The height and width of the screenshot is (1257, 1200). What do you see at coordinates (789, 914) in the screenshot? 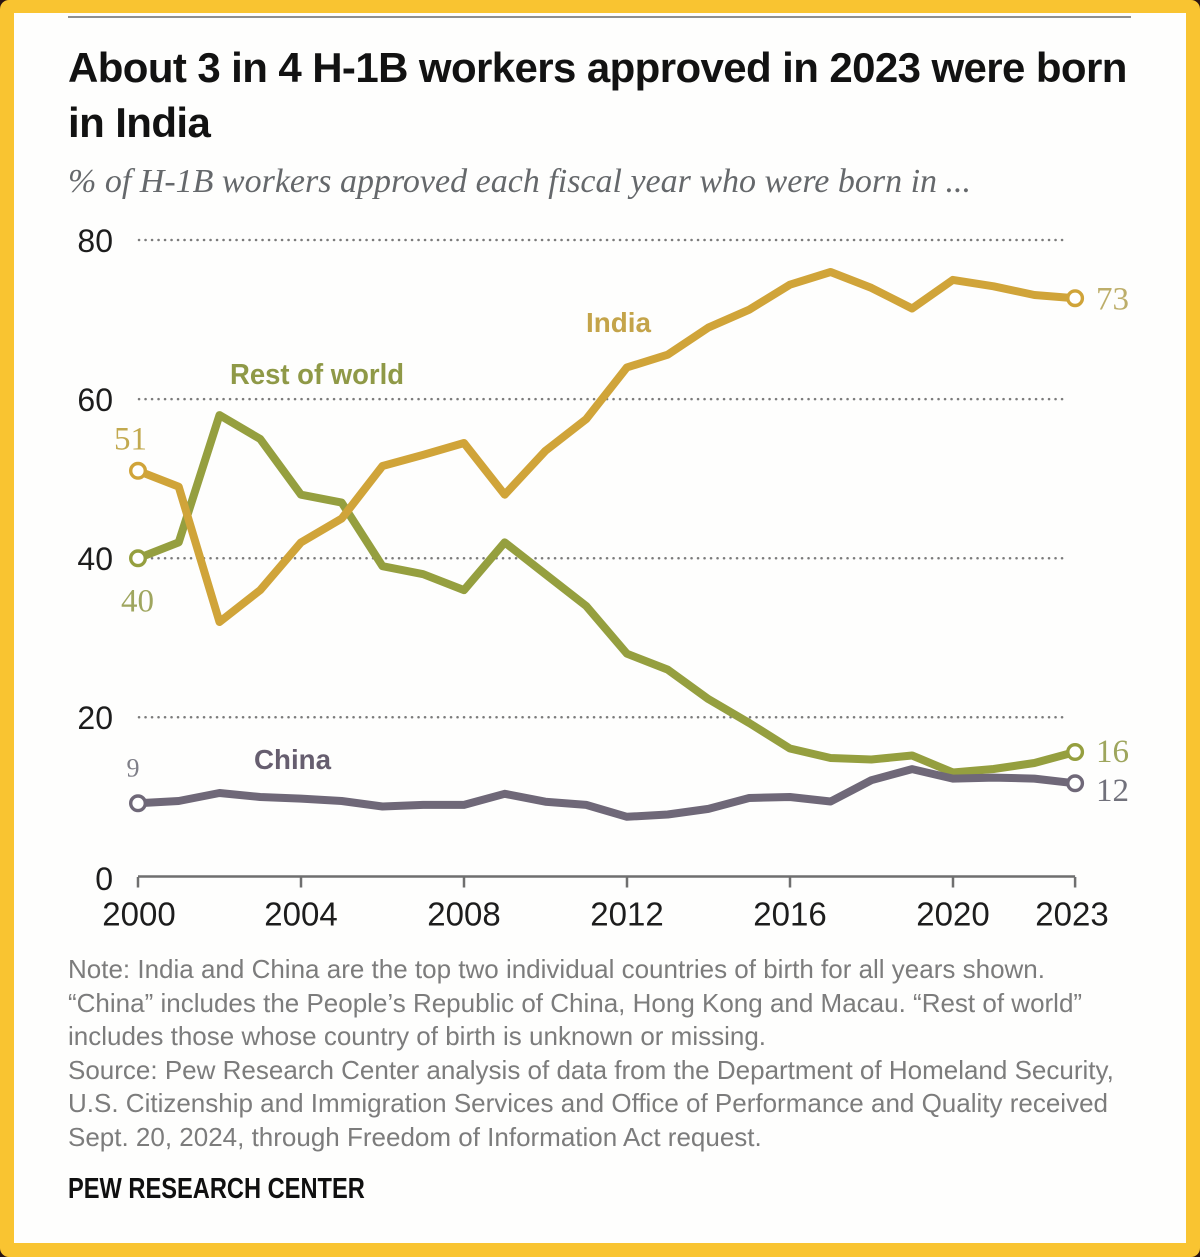
I see `svg-text: 2016` at bounding box center [789, 914].